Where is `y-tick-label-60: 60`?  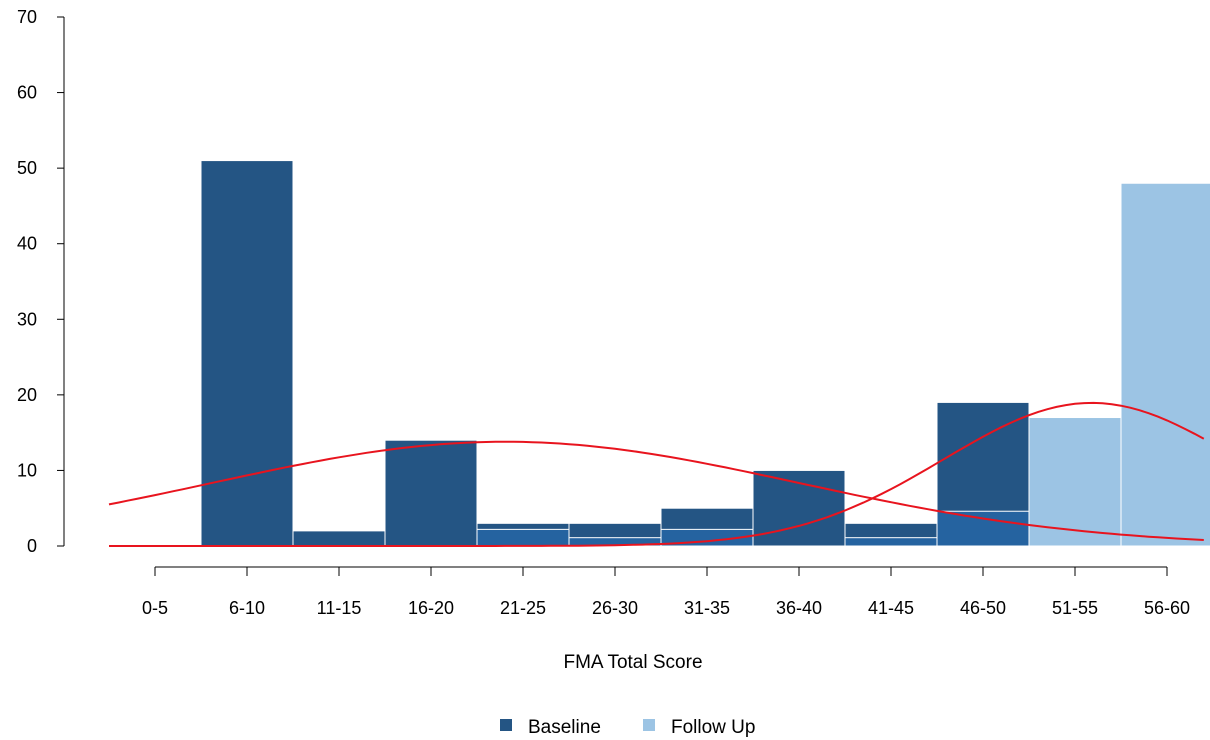 y-tick-label-60: 60 is located at coordinates (27, 93).